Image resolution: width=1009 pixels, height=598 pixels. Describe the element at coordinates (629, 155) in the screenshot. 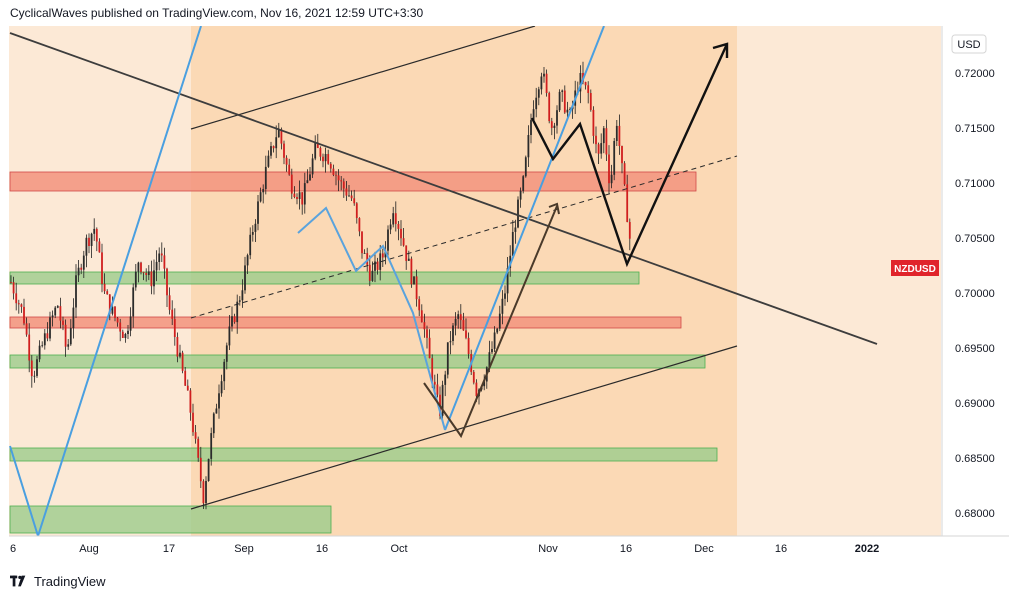

I see `black-projection-path` at that location.